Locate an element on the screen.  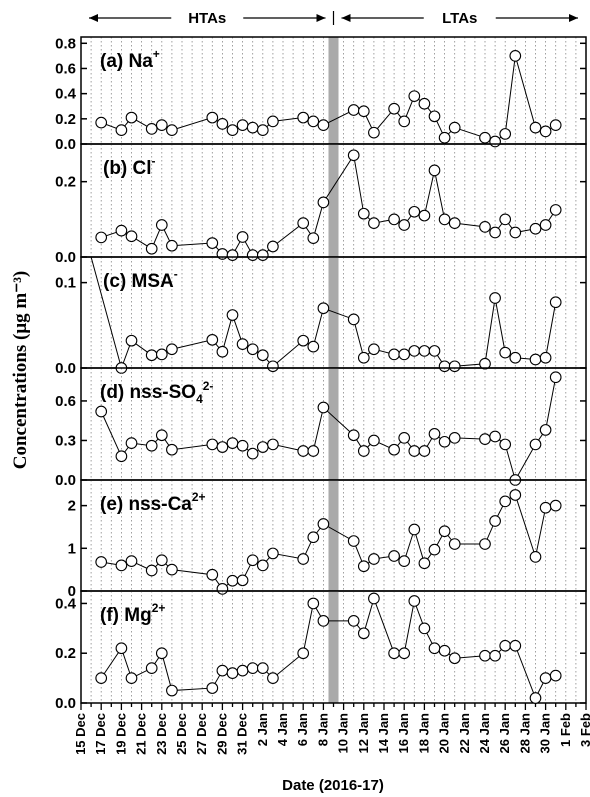
y-tick-label: 0.2 is located at coordinates (65, 119).